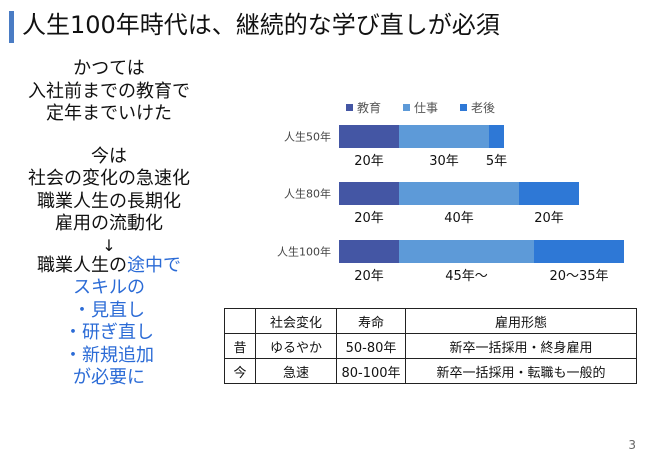 The height and width of the screenshot is (452, 670). What do you see at coordinates (444, 161) in the screenshot?
I see `data-label: 30年` at bounding box center [444, 161].